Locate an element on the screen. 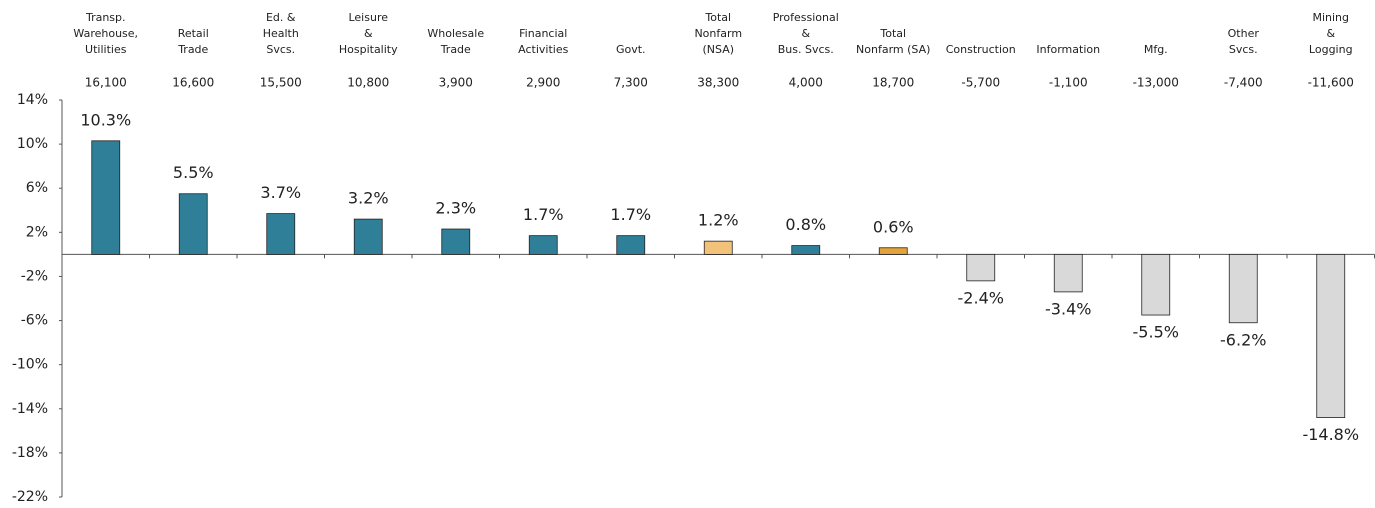  value-label: 3.7% is located at coordinates (280, 192).